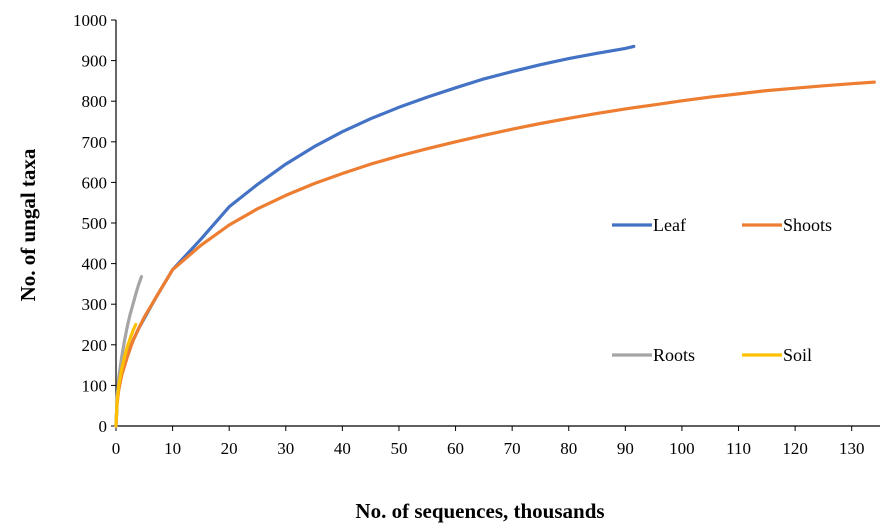  What do you see at coordinates (285, 448) in the screenshot?
I see `x-tick-label: 30` at bounding box center [285, 448].